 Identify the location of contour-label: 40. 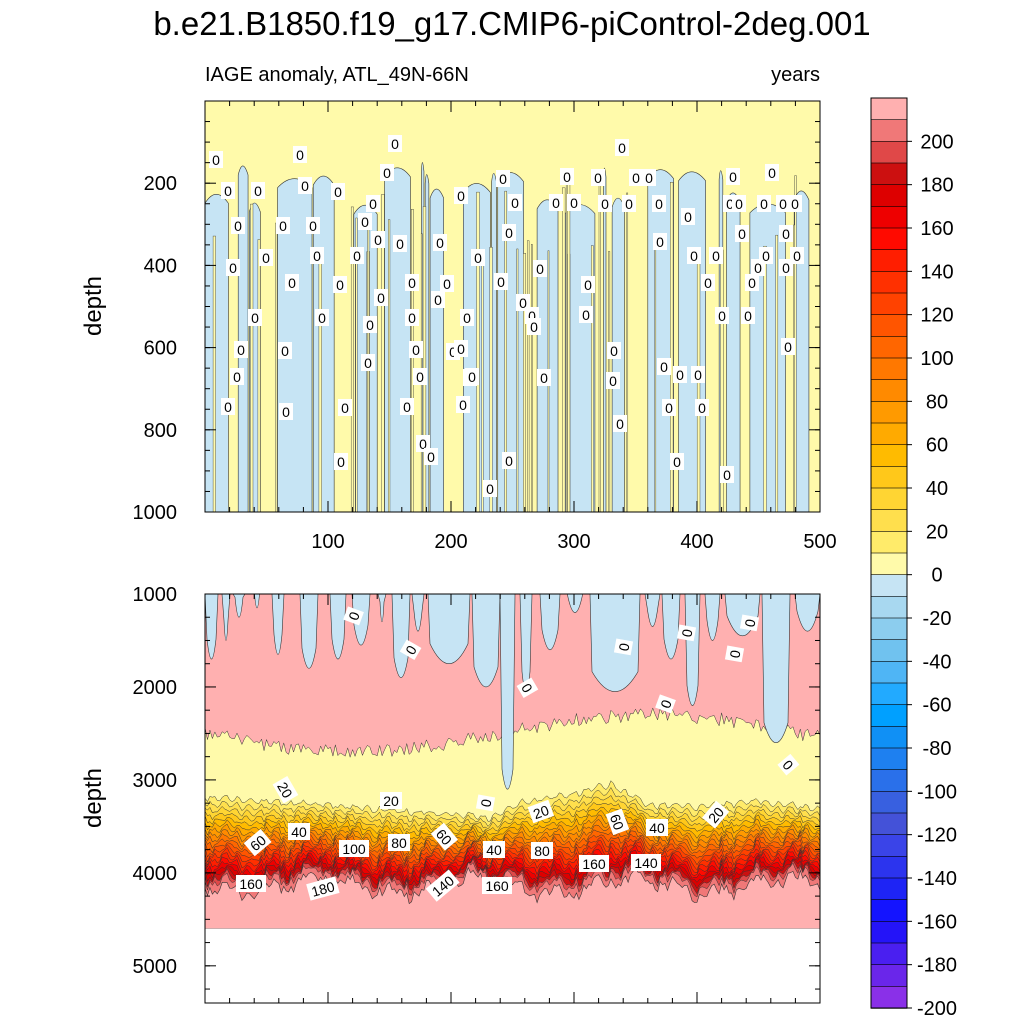
(657, 827).